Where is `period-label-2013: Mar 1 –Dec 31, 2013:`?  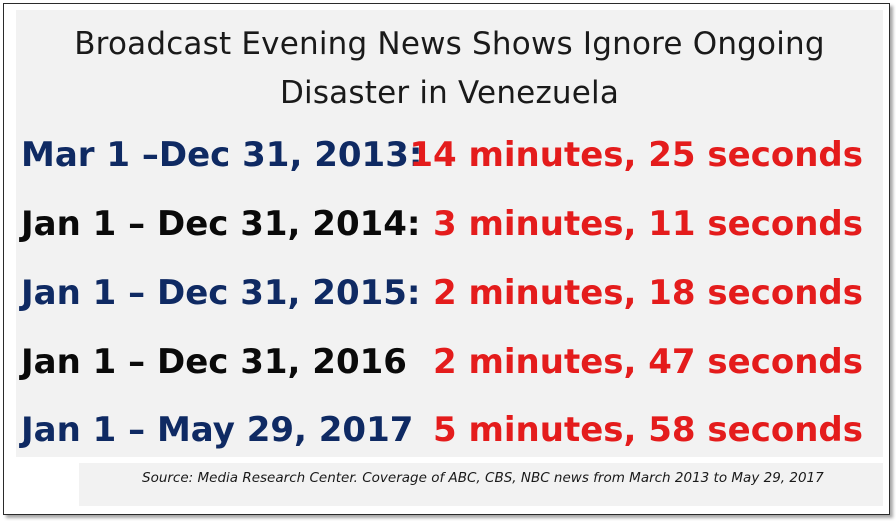 period-label-2013: Mar 1 –Dec 31, 2013: is located at coordinates (222, 155).